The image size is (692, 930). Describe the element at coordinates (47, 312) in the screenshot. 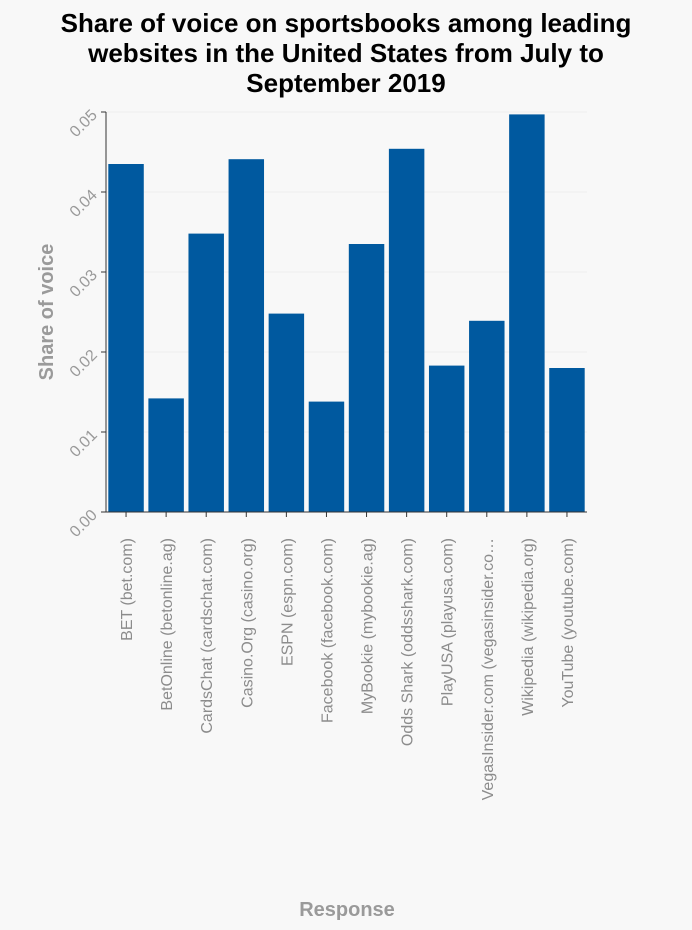

I see `y-axis-title: Share of voice` at that location.